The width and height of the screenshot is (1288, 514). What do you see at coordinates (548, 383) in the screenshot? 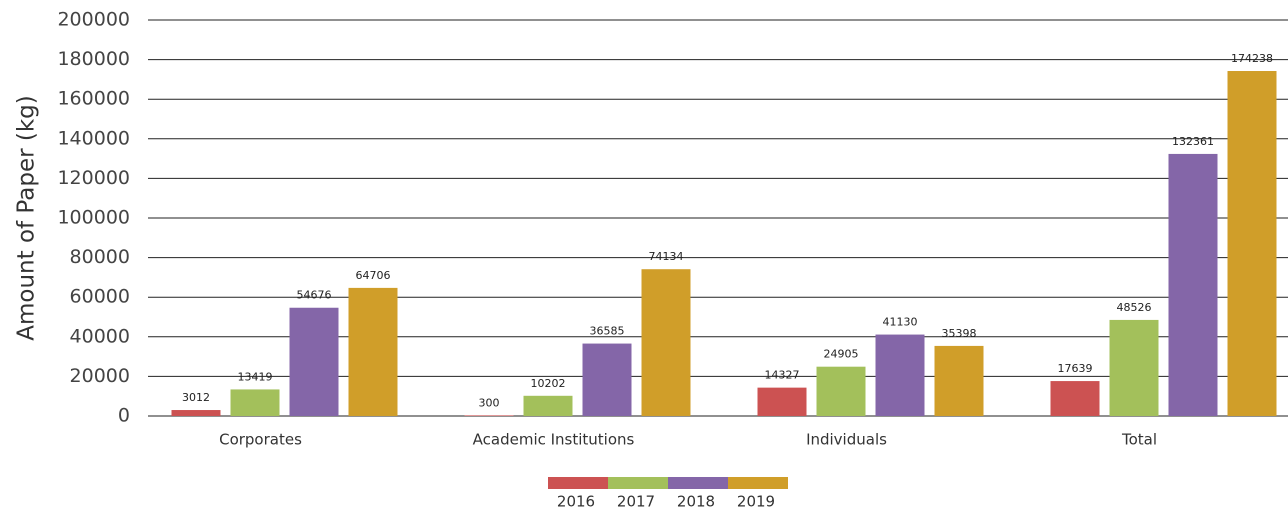
I see `value-label: 10202` at bounding box center [548, 383].